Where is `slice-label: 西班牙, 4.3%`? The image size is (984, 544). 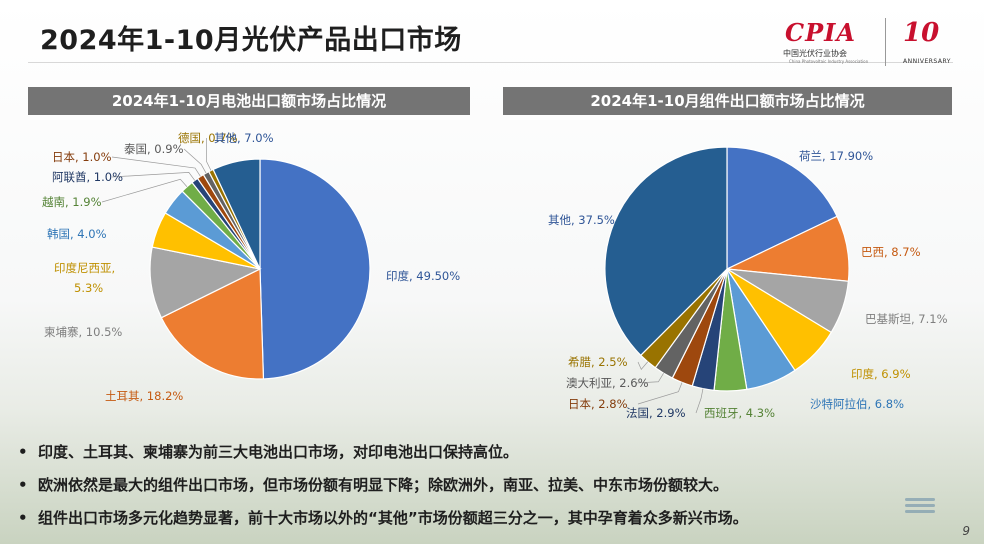
slice-label: 西班牙, 4.3% is located at coordinates (739, 413).